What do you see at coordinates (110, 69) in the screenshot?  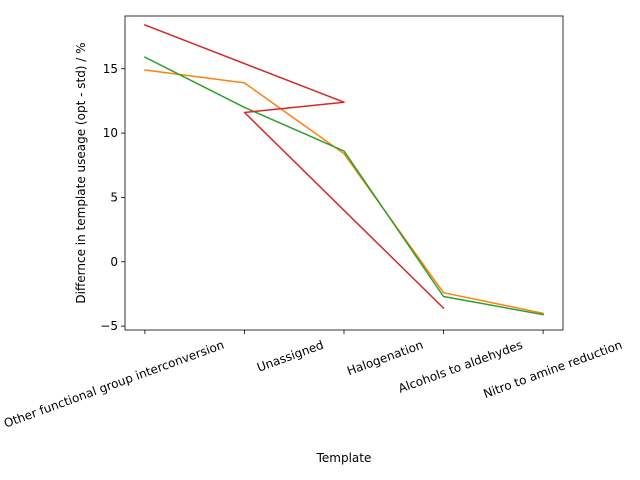 I see `y-tick-label: 15` at bounding box center [110, 69].